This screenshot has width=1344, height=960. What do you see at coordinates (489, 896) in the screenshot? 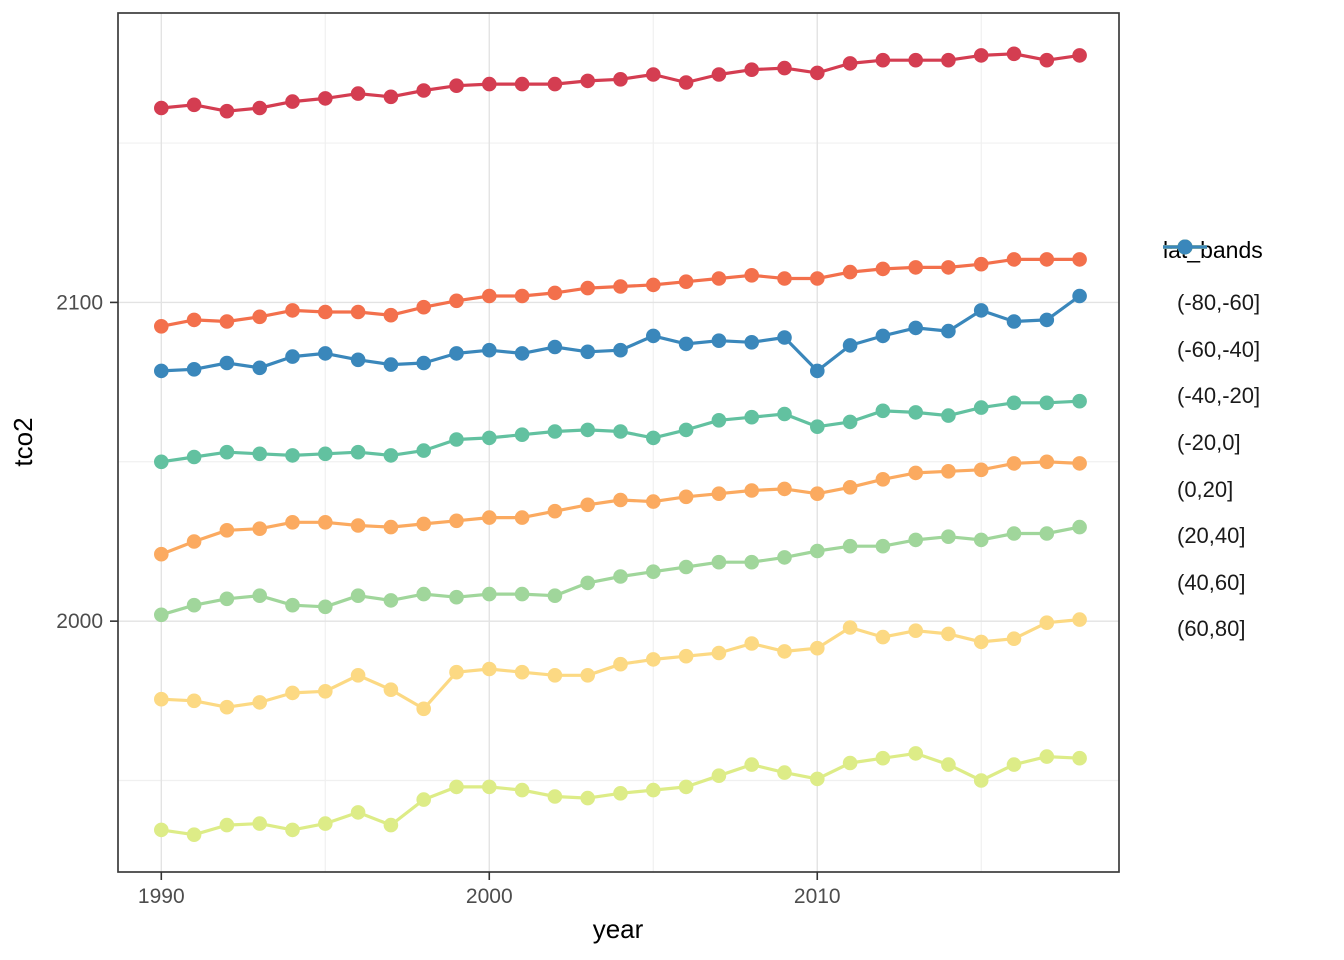
I see `x-tick-label: 2000` at bounding box center [489, 896].